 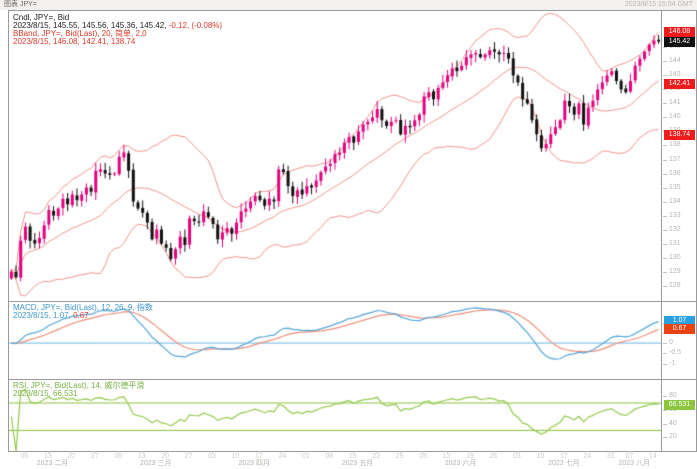 What do you see at coordinates (679, 83) in the screenshot?
I see `bband-middle-badge: 142.41` at bounding box center [679, 83].